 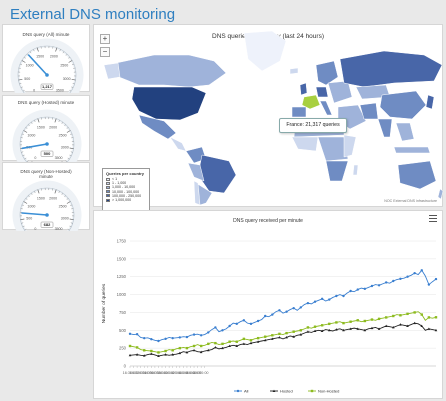 What do you see at coordinates (105, 39) in the screenshot?
I see `zoom-in-button: +` at bounding box center [105, 39].